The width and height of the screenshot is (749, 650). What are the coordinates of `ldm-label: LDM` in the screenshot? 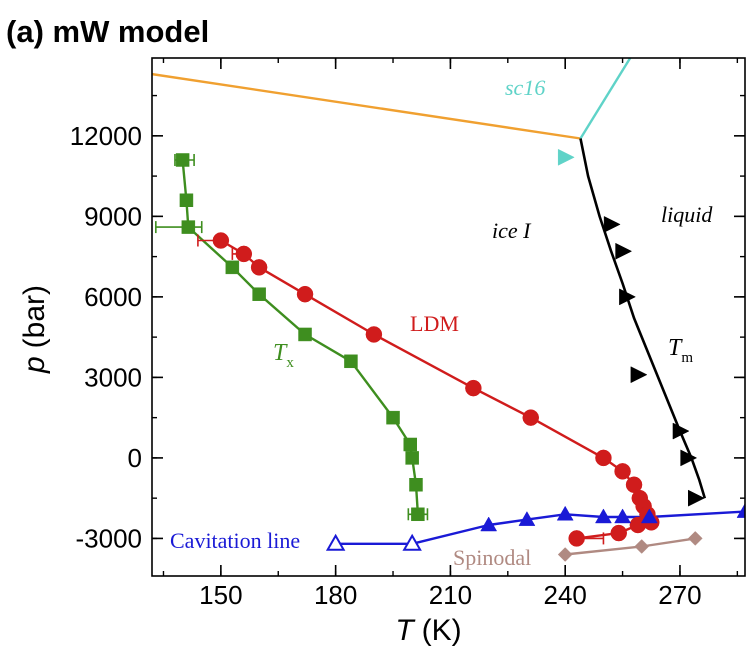 It's located at (434, 323).